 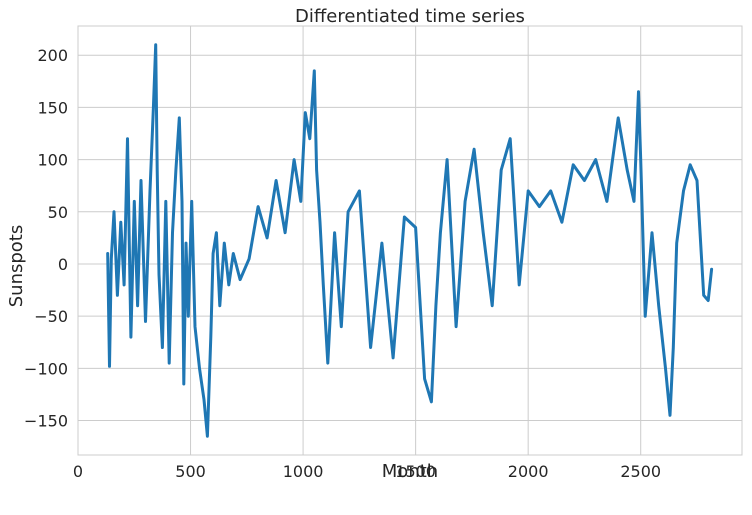 I want to click on y-tick-label: −50, so click(x=51, y=316).